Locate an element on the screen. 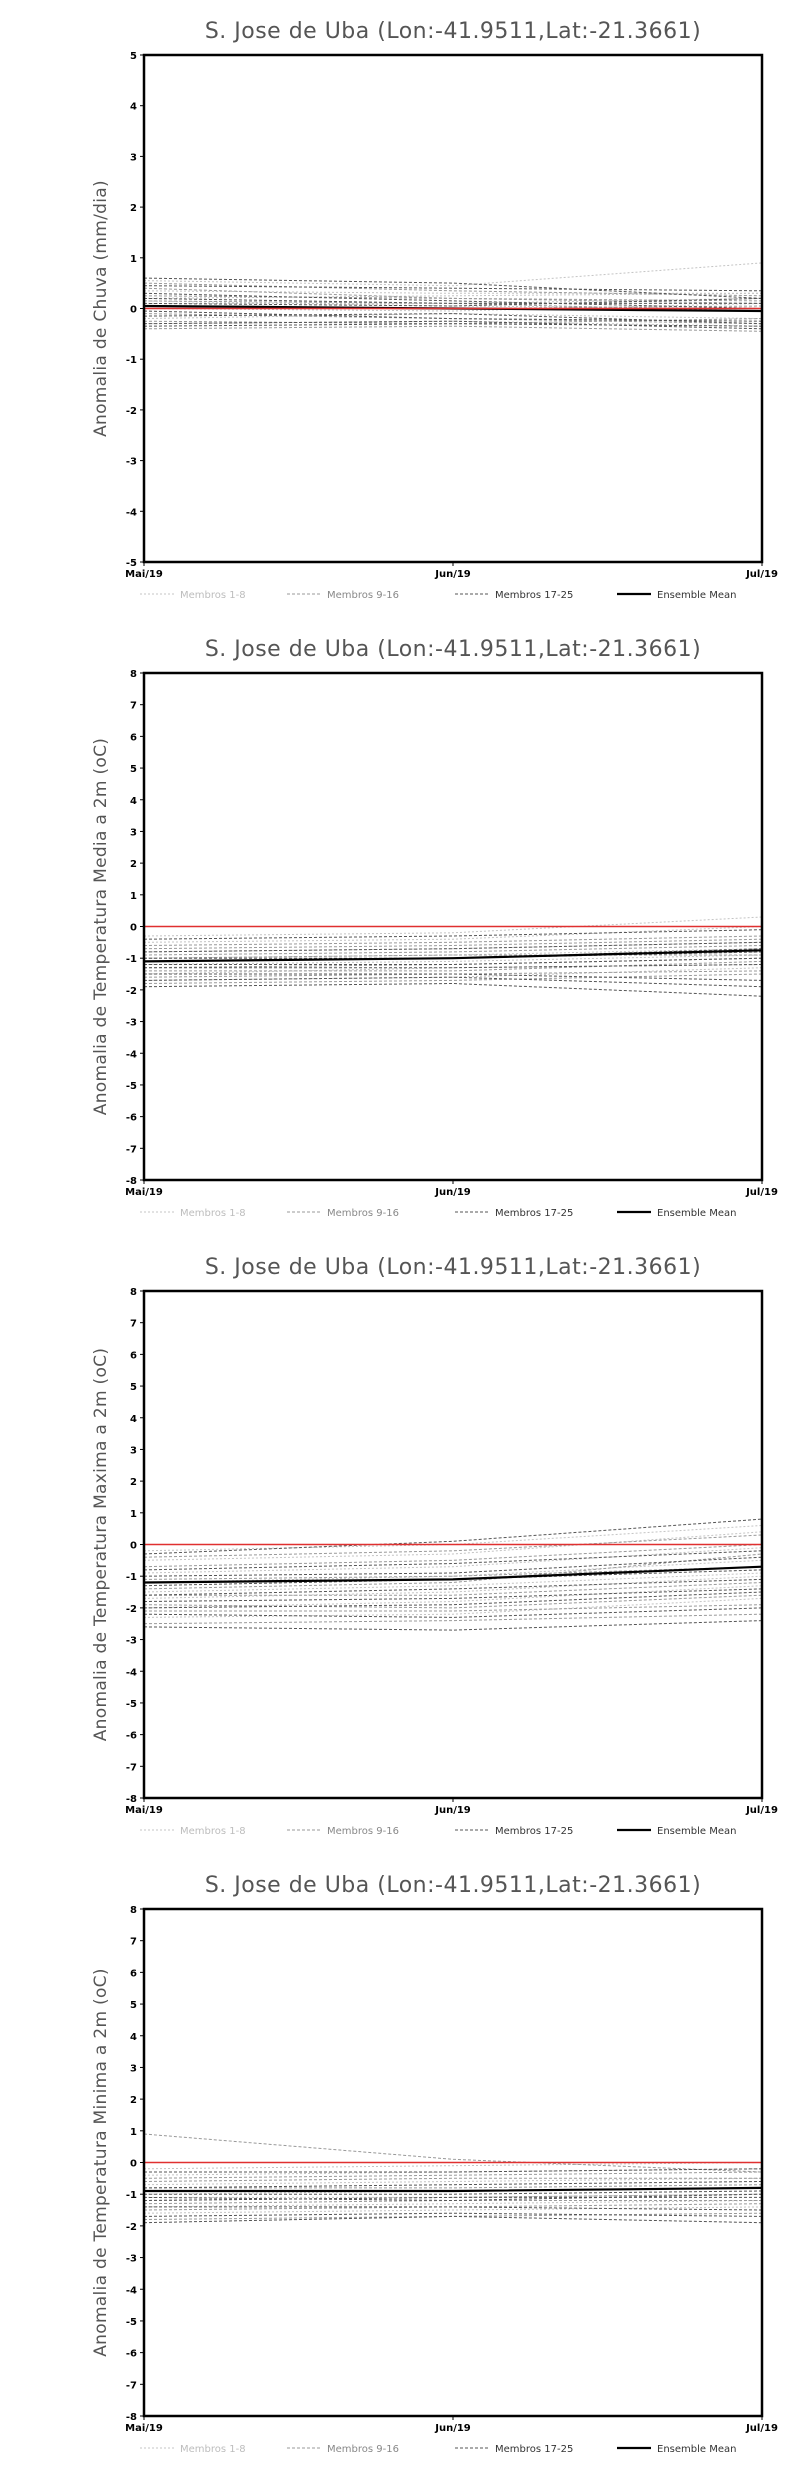  y-axis-title: Anomalia de Temperatura Maxima a 2m (oC) is located at coordinates (101, 1545).